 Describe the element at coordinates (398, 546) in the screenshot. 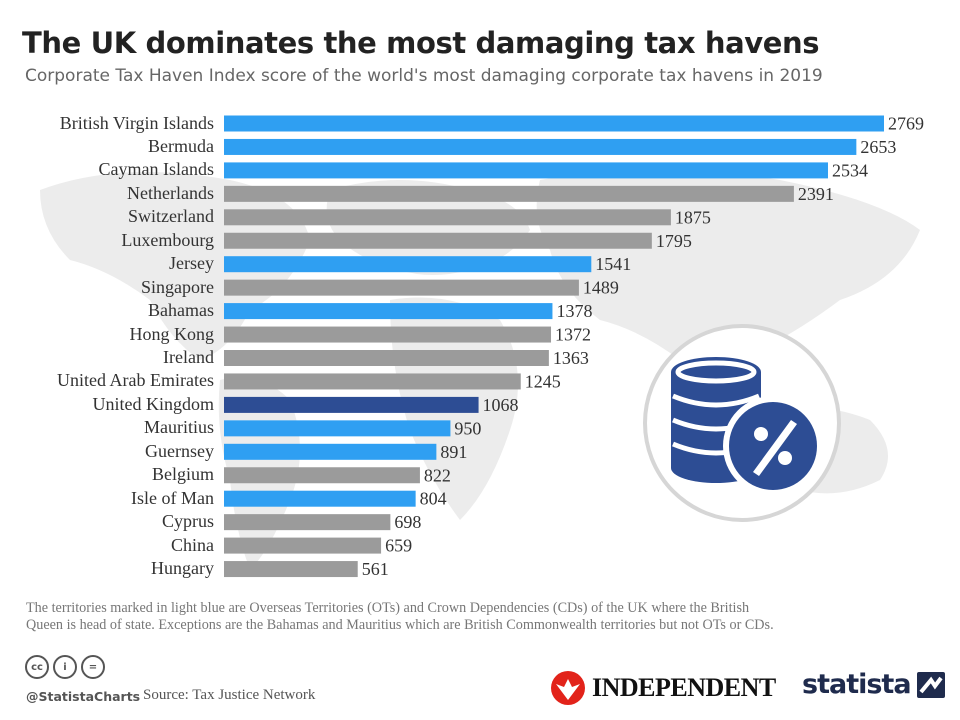

I see `data-label: 659` at that location.